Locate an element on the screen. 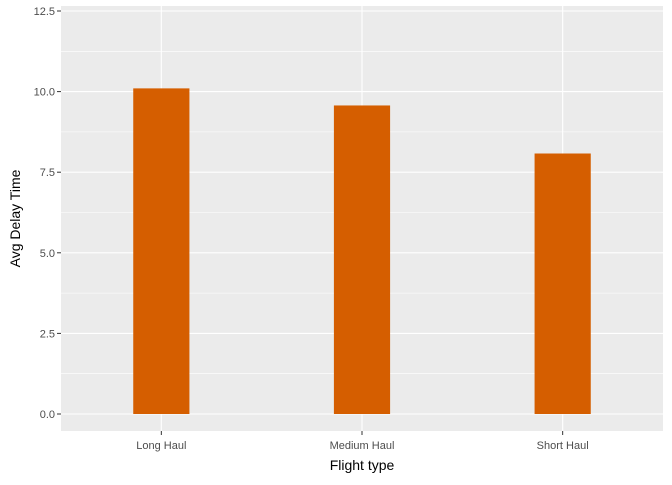 This screenshot has height=485, width=672. x-axis: Long Haul Medium Haul Short Haul is located at coordinates (362, 441).